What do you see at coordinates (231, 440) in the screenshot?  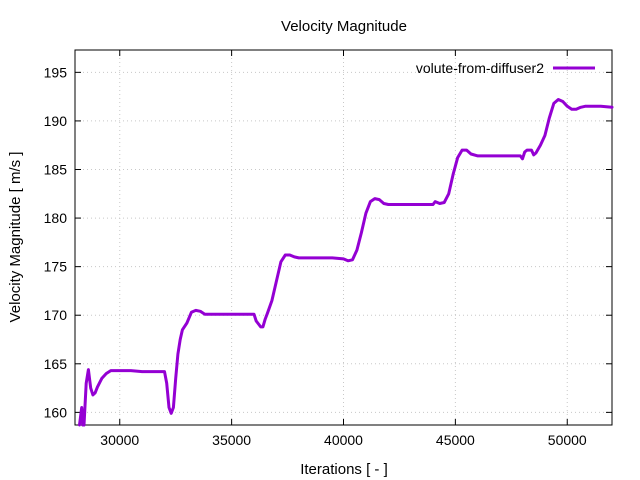 I see `x-tick-label: 35000` at bounding box center [231, 440].